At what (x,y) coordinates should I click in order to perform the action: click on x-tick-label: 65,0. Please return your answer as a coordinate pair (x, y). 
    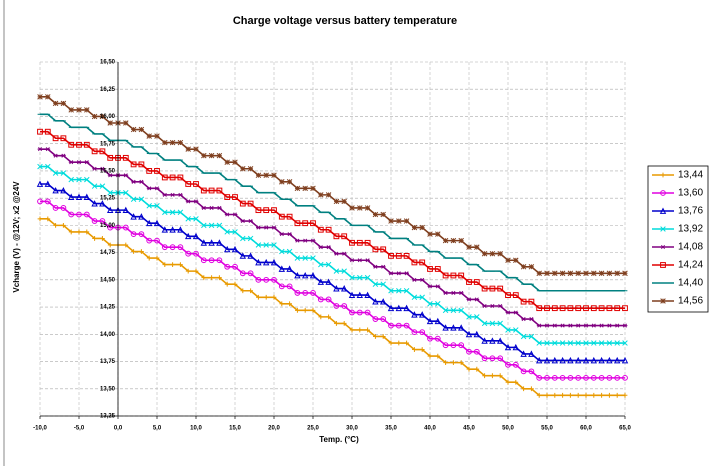
    Looking at the image, I should click on (625, 429).